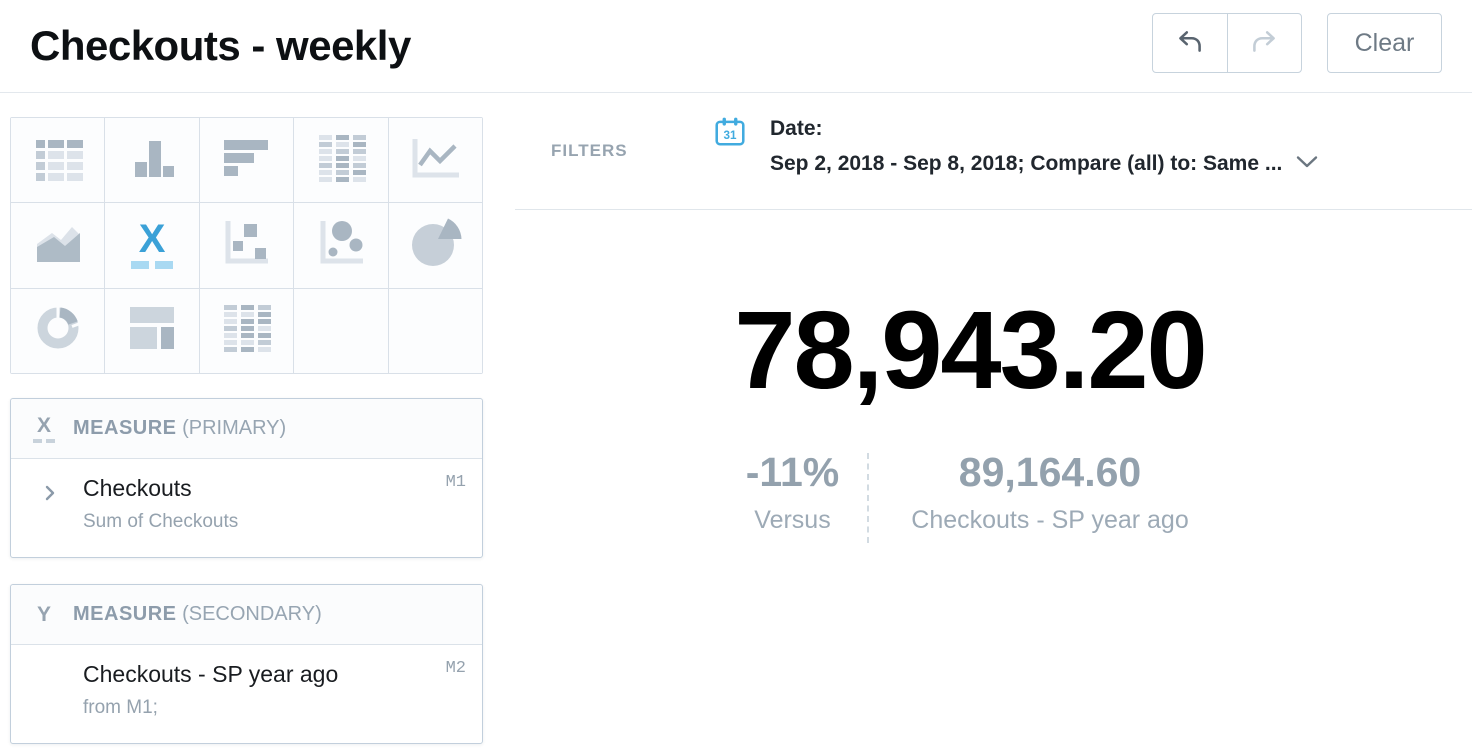  I want to click on scatter-plot-icon, so click(246, 245).